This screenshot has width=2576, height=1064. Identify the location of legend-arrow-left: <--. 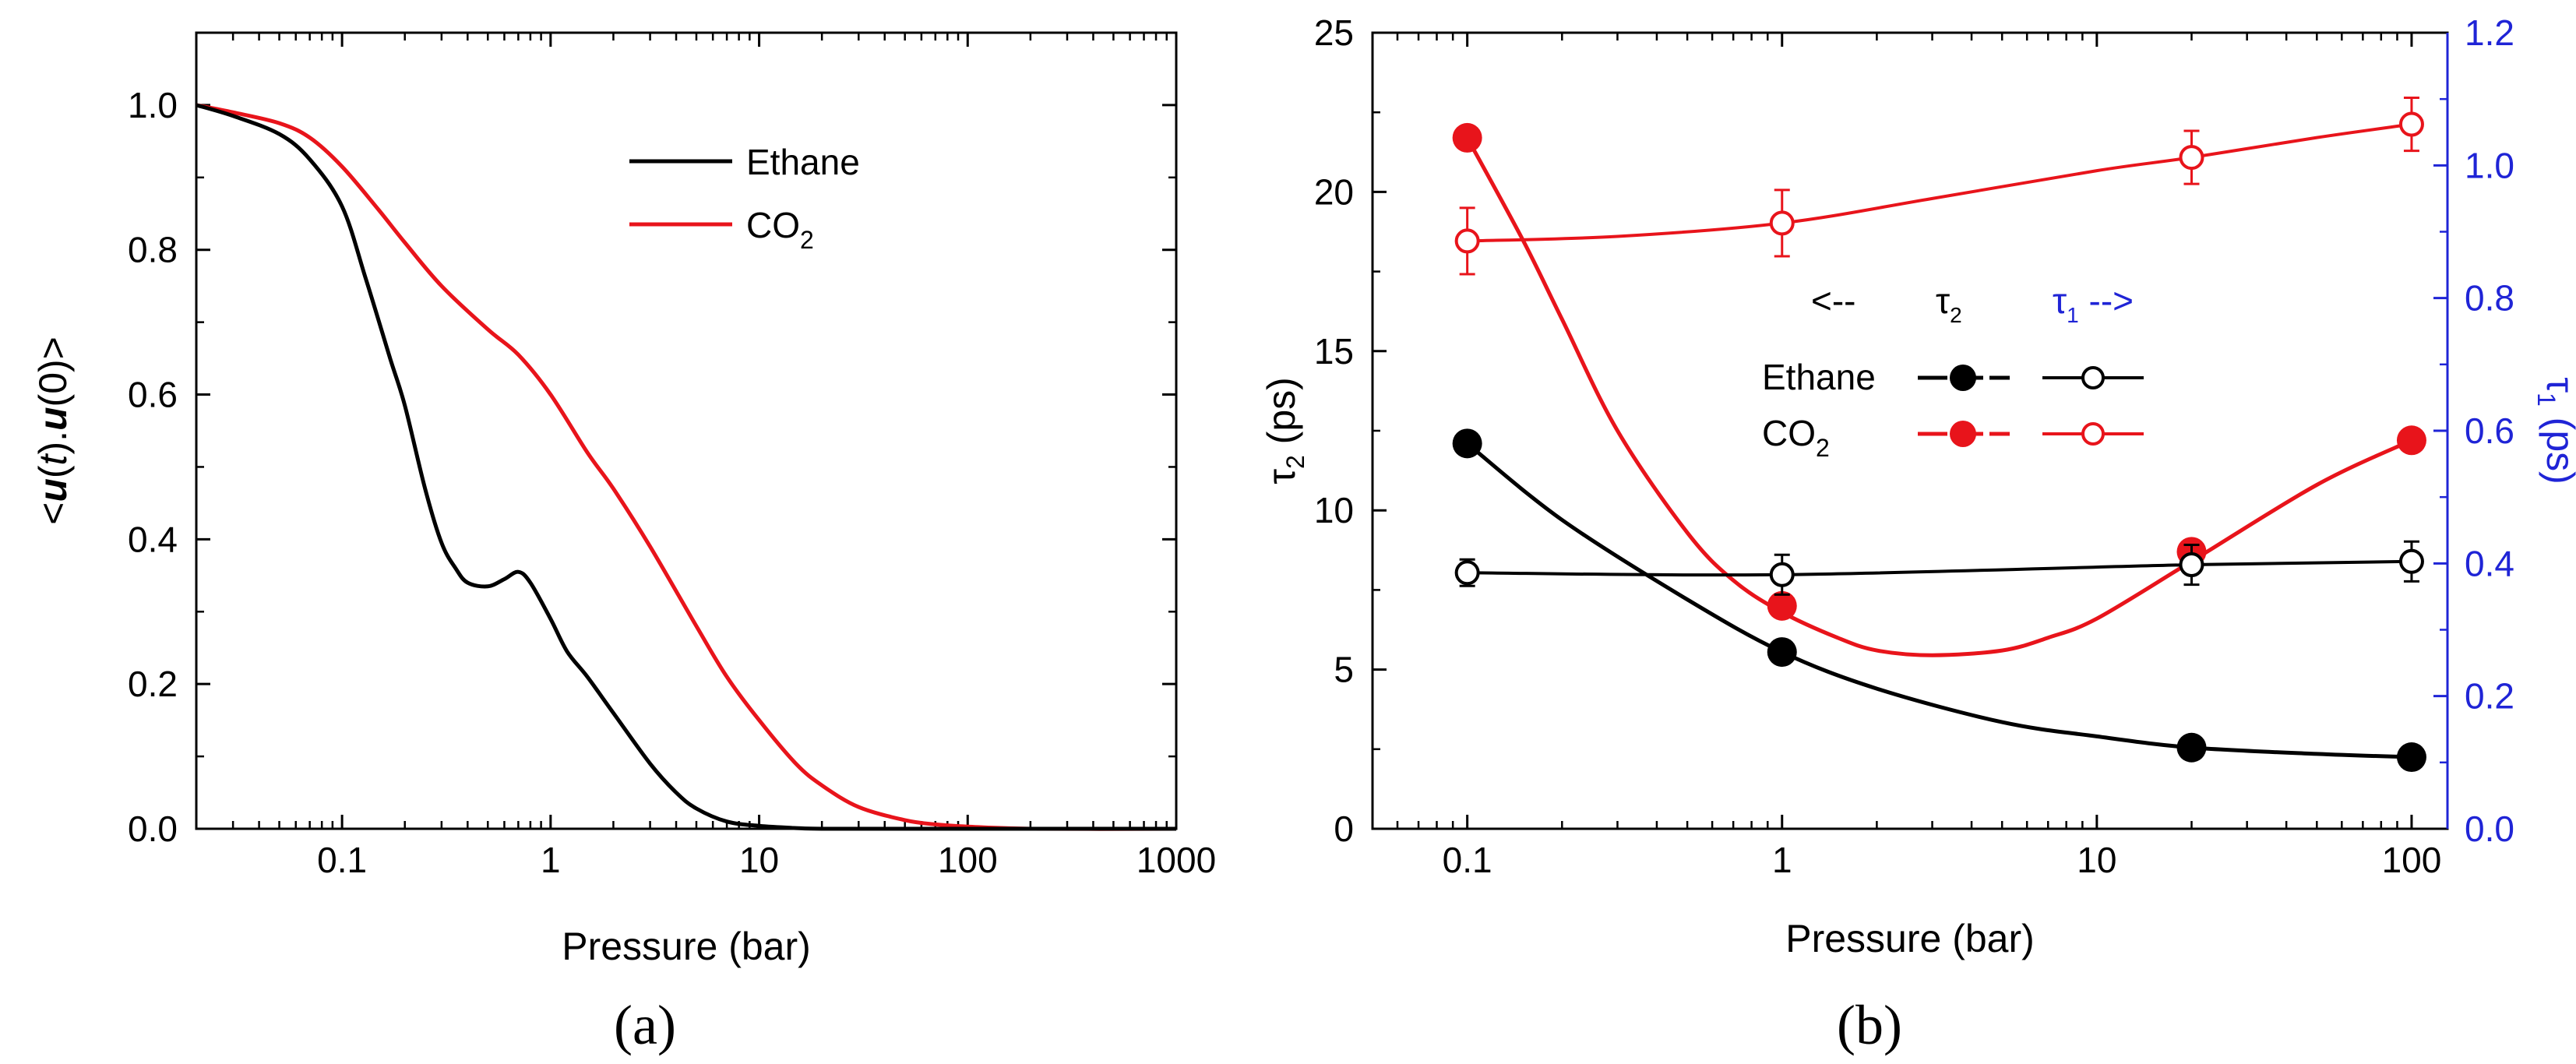
(1833, 300).